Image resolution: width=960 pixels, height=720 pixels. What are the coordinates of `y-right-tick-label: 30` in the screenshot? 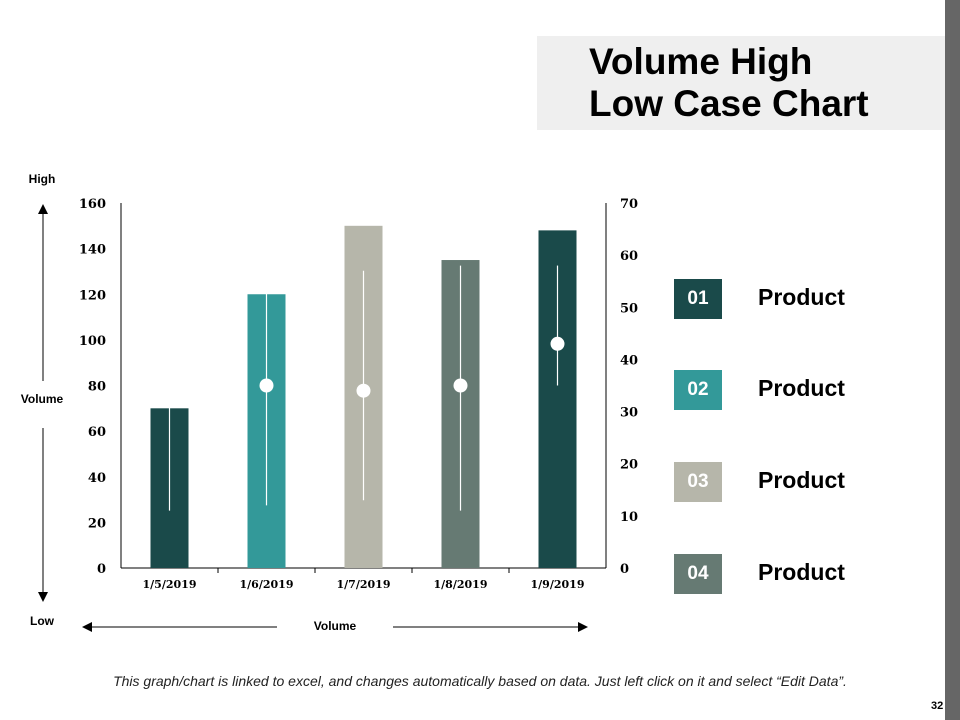 It's located at (629, 413).